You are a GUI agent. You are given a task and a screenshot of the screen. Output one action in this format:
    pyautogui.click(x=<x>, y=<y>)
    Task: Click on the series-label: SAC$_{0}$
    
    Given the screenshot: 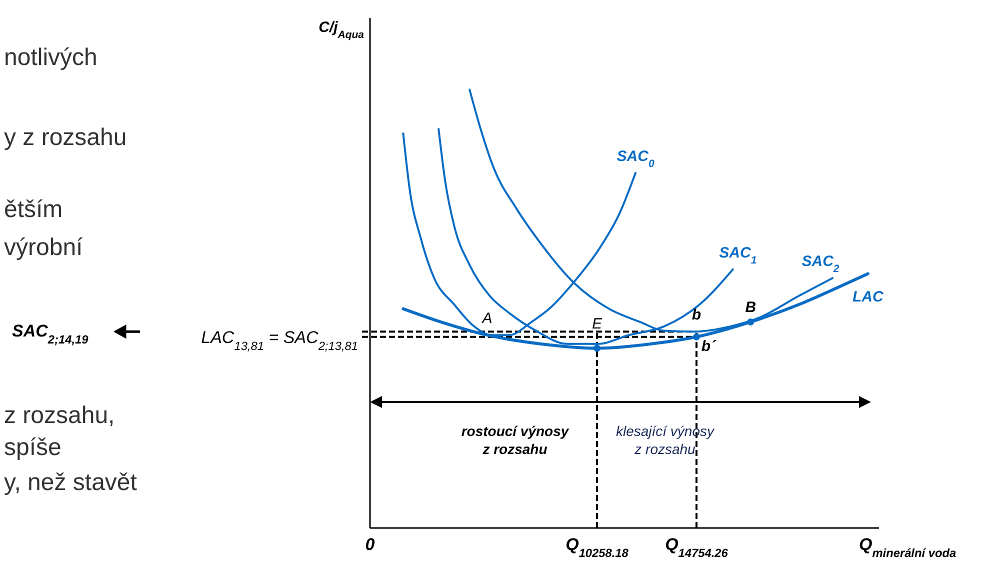 What is the action you would take?
    pyautogui.click(x=635, y=159)
    